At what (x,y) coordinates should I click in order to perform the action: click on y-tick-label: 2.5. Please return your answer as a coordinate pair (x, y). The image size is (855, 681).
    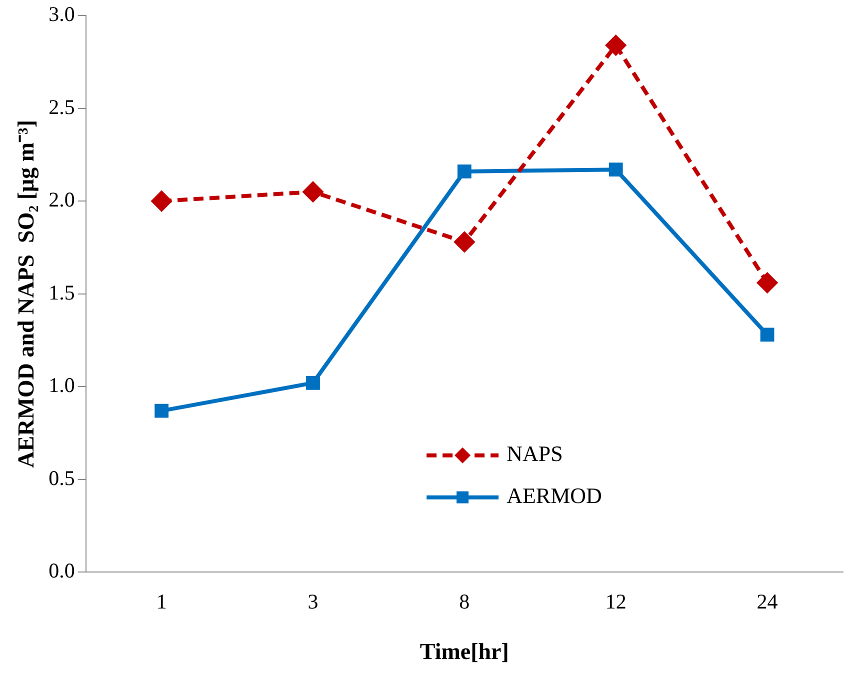
    Looking at the image, I should click on (61, 106).